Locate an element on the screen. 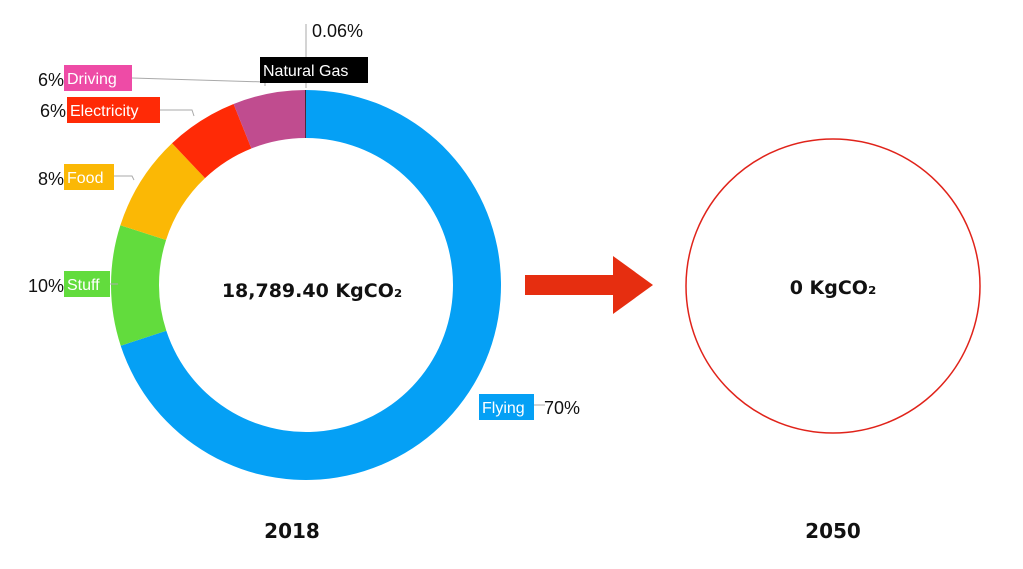  tag-label-driving: Driving is located at coordinates (92, 79).